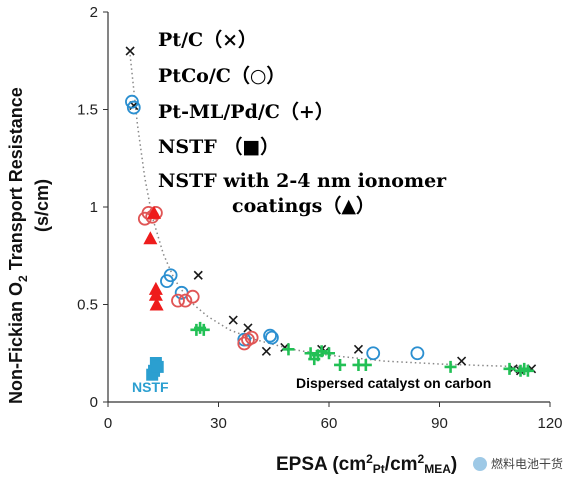 The image size is (571, 480). What do you see at coordinates (218, 423) in the screenshot?
I see `x-tick-label: 30` at bounding box center [218, 423].